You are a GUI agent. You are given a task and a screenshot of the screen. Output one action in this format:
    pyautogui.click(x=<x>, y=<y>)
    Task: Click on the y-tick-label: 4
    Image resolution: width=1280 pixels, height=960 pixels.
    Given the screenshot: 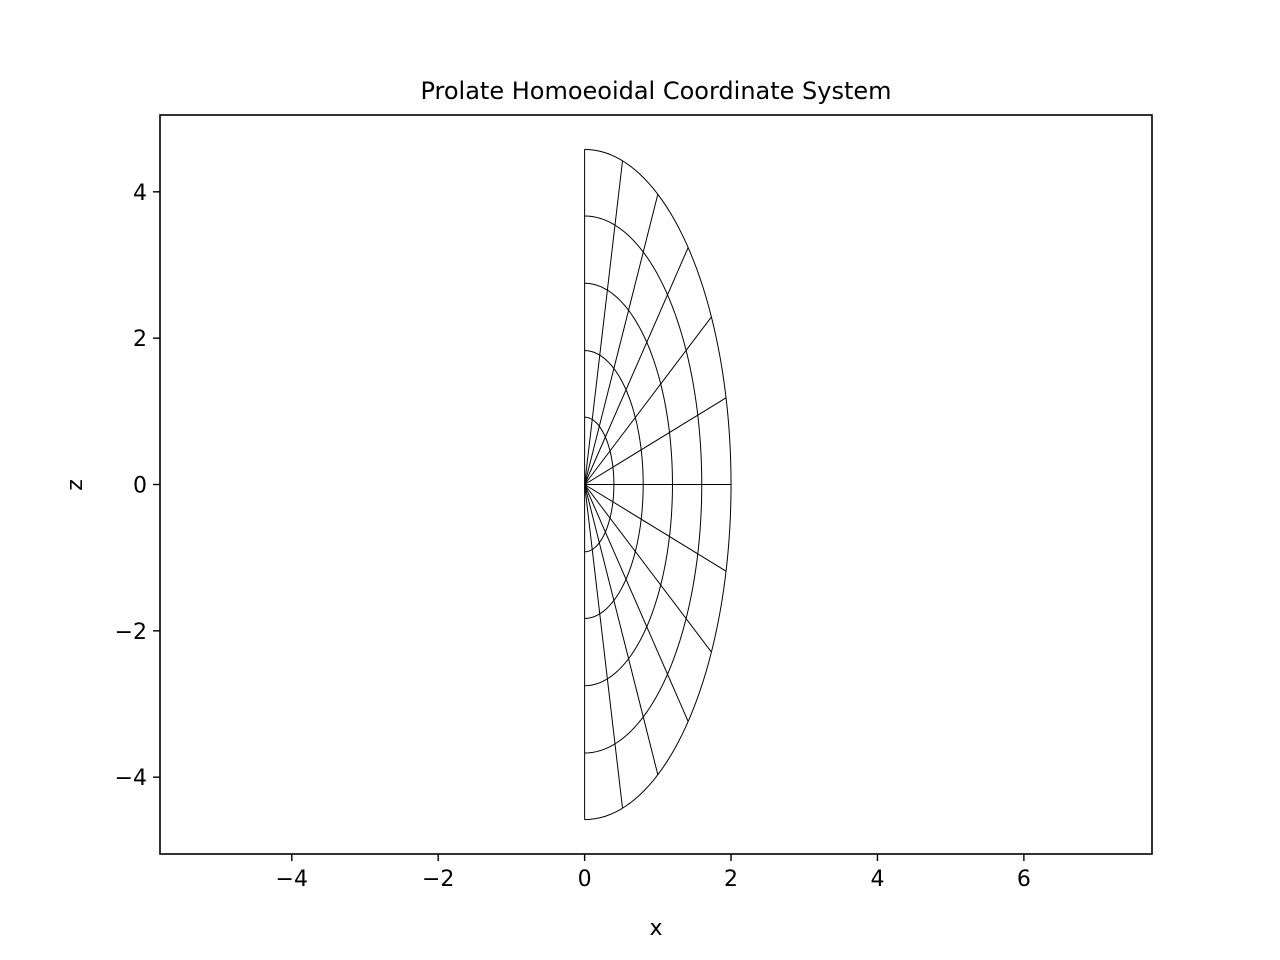 What is the action you would take?
    pyautogui.click(x=140, y=193)
    